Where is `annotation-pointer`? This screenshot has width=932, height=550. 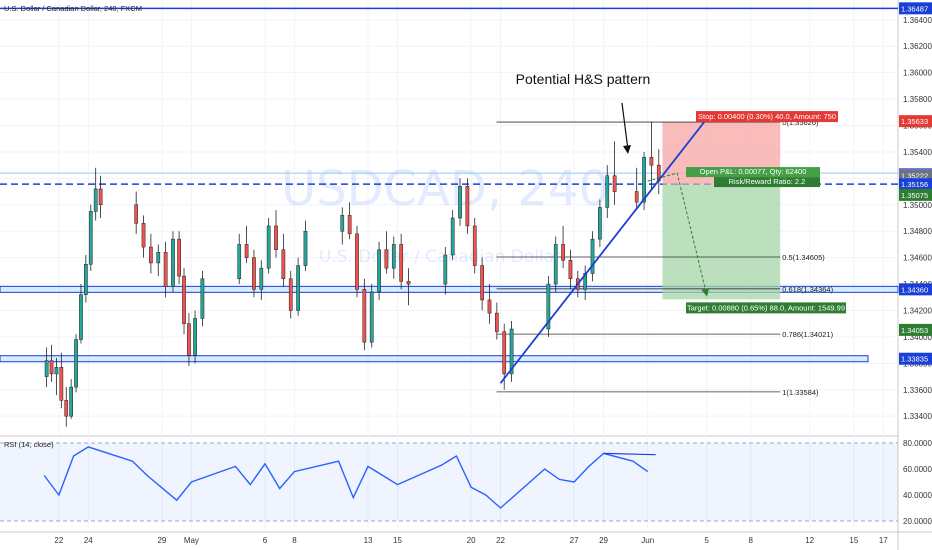
annotation-pointer is located at coordinates (625, 126).